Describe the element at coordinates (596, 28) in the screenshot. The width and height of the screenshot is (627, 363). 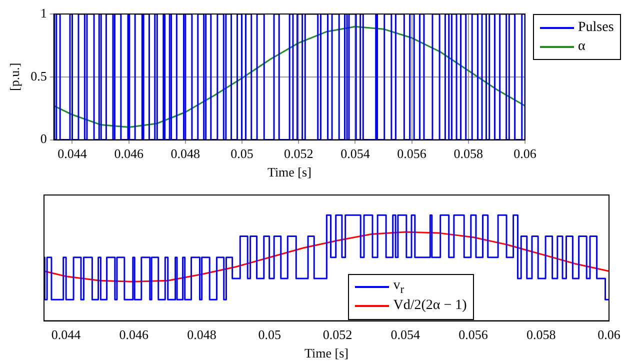
I see `legend-label: Pulses` at that location.